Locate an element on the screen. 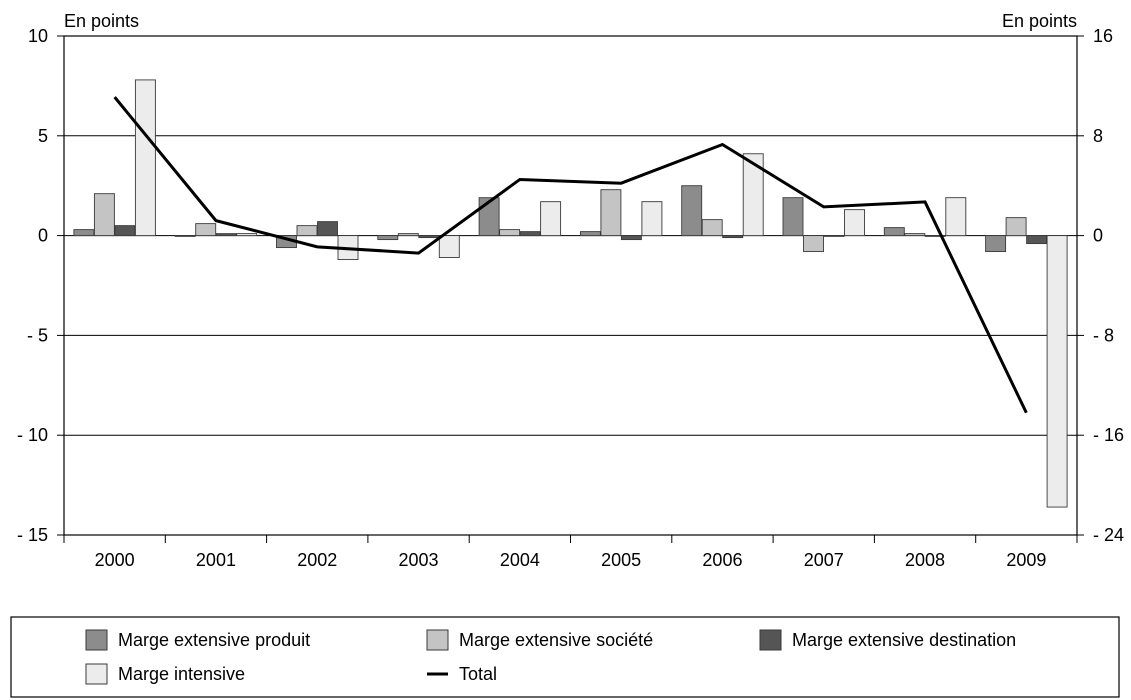 The width and height of the screenshot is (1131, 700). bar-marge-extensive-destination-2000 is located at coordinates (125, 231).